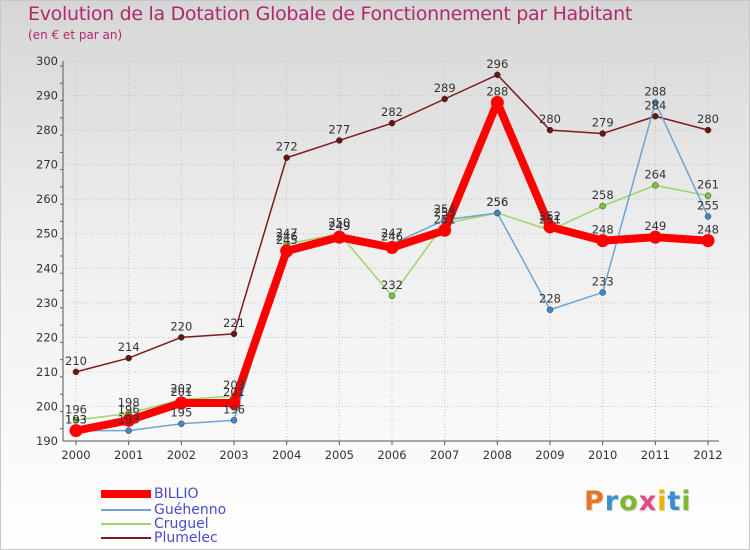  Describe the element at coordinates (594, 501) in the screenshot. I see `logo-letter: P` at that location.